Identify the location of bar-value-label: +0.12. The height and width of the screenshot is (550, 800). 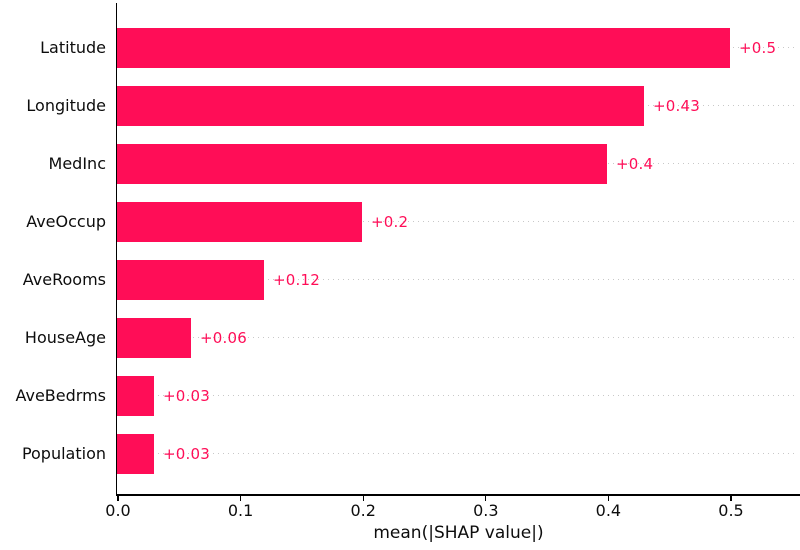
(296, 279).